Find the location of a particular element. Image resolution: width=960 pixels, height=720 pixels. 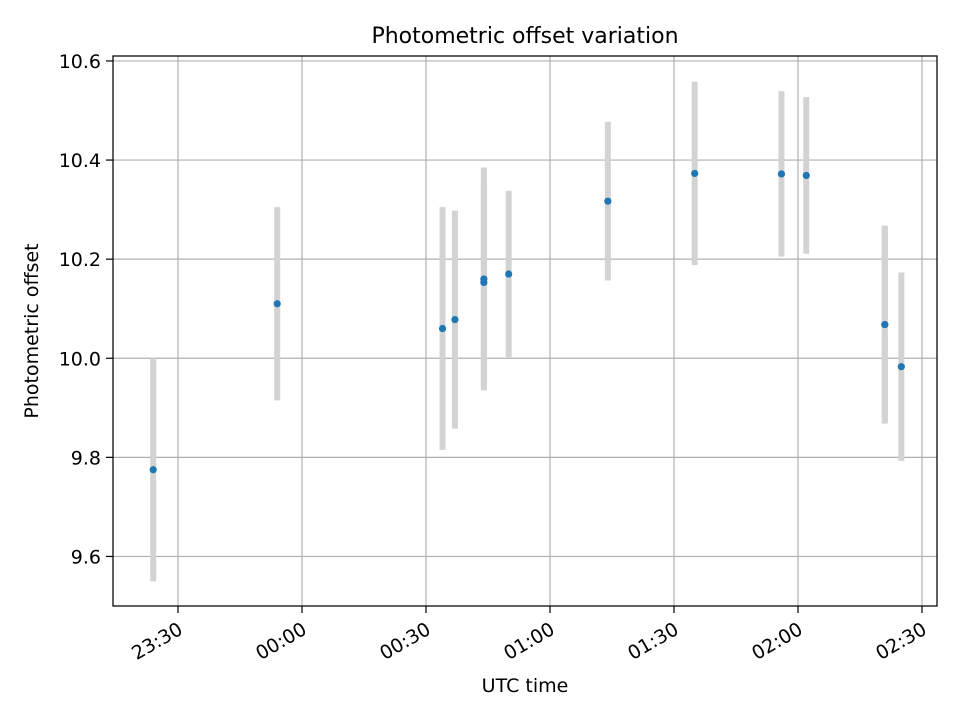

y-tick-label: 10.6 is located at coordinates (80, 62).